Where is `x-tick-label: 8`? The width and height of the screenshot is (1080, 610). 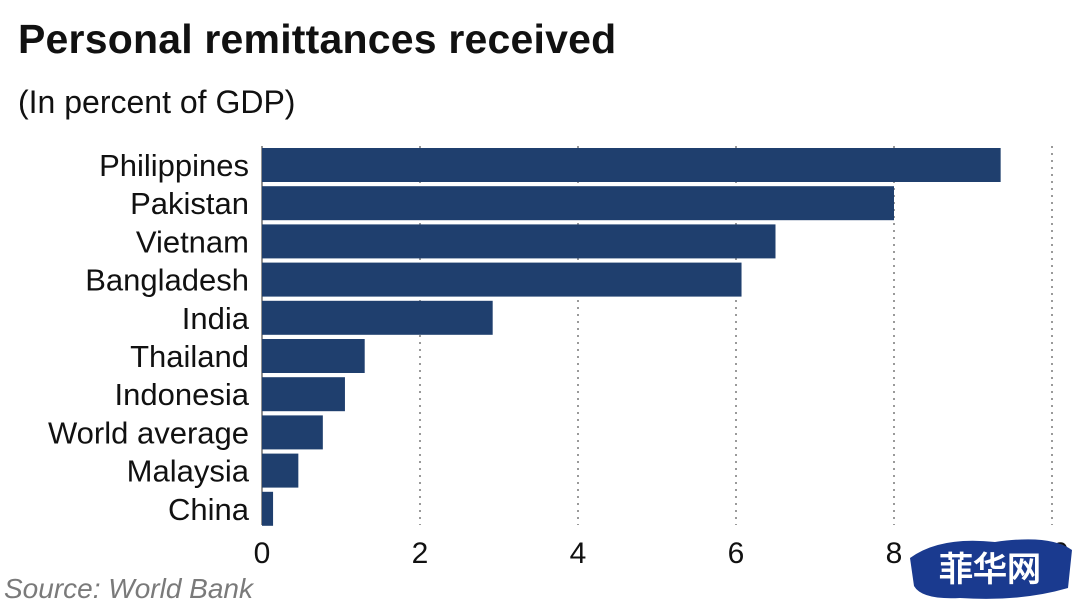
x-tick-label: 8 is located at coordinates (894, 553).